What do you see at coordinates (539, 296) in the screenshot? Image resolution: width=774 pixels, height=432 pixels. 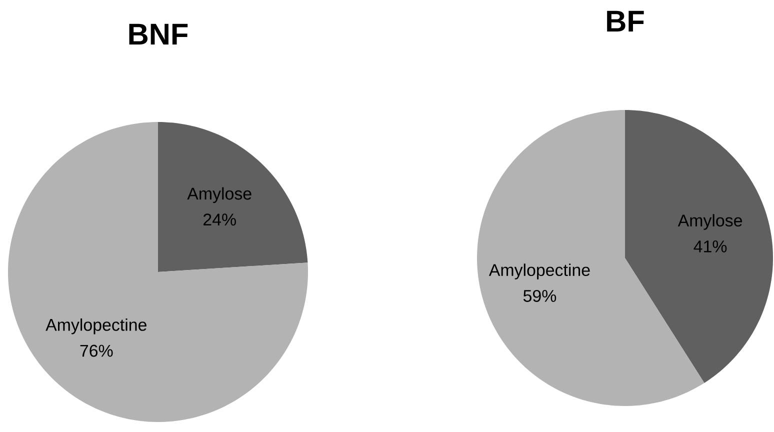 I see `data-label: 59%` at bounding box center [539, 296].